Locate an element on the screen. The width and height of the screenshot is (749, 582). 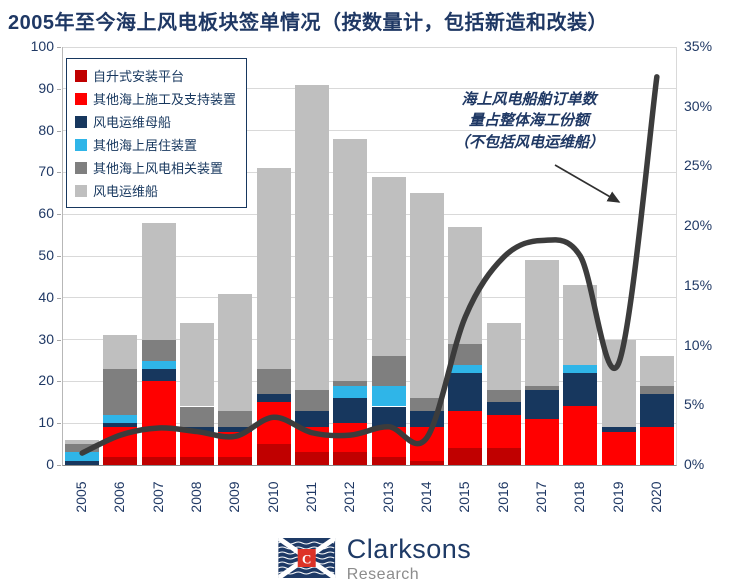
left-axis-label: 0 is located at coordinates (50, 464).